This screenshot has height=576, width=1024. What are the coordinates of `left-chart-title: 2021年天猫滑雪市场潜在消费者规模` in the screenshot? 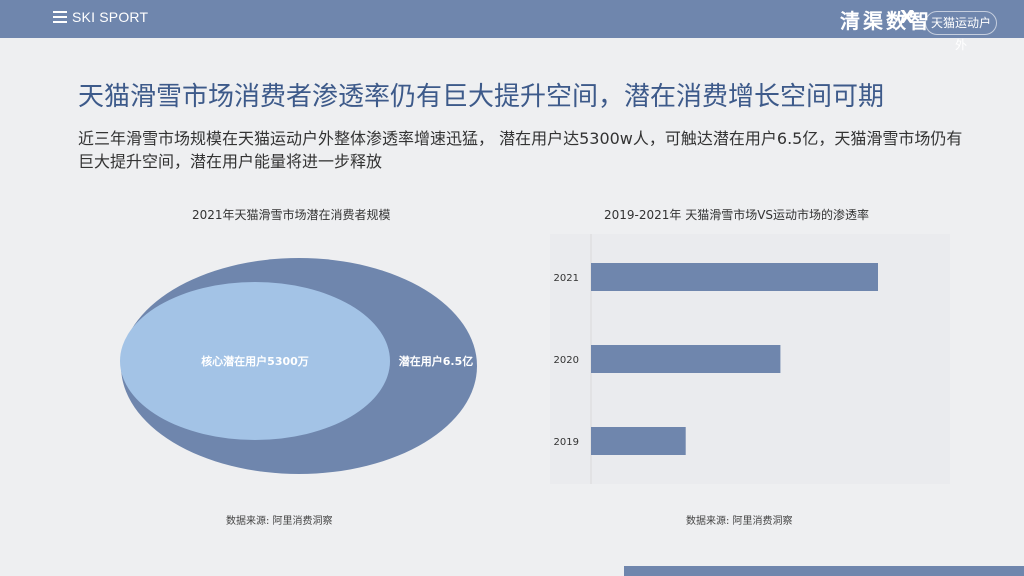 It's located at (291, 215).